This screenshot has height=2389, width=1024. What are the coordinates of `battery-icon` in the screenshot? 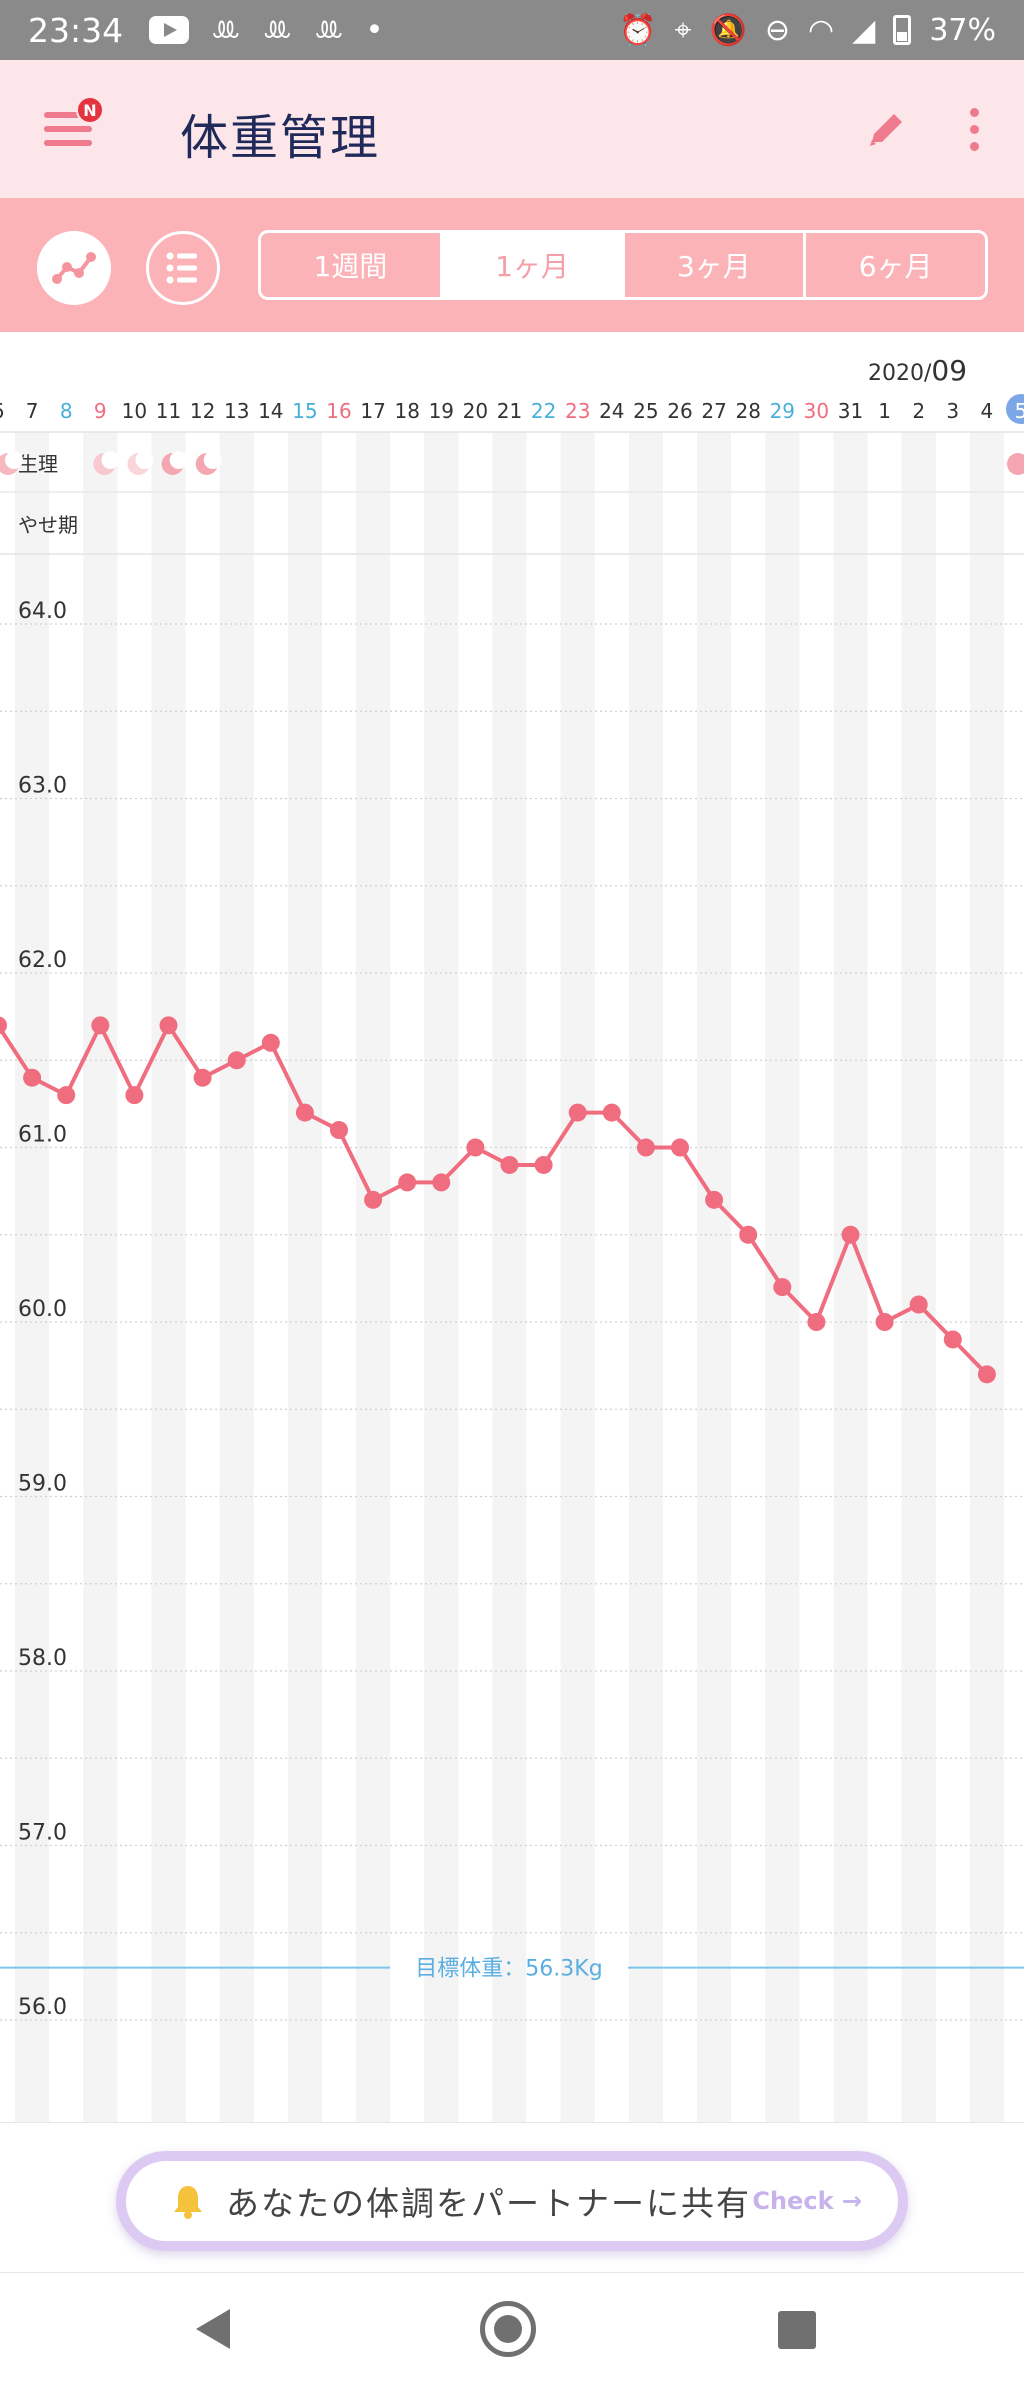 It's located at (902, 30).